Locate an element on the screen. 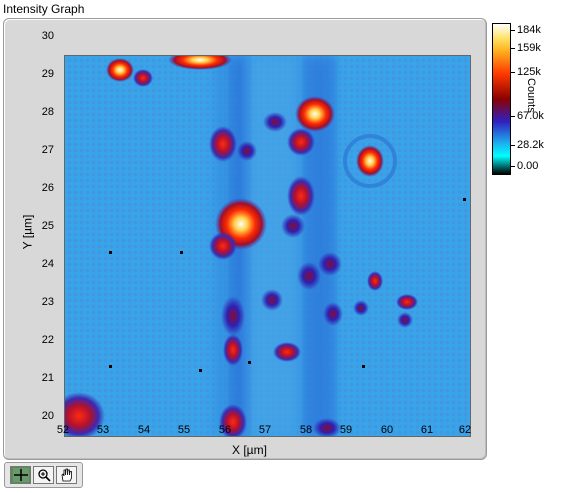 Image resolution: width=571 pixels, height=493 pixels. y-tick: 25 is located at coordinates (47, 226).